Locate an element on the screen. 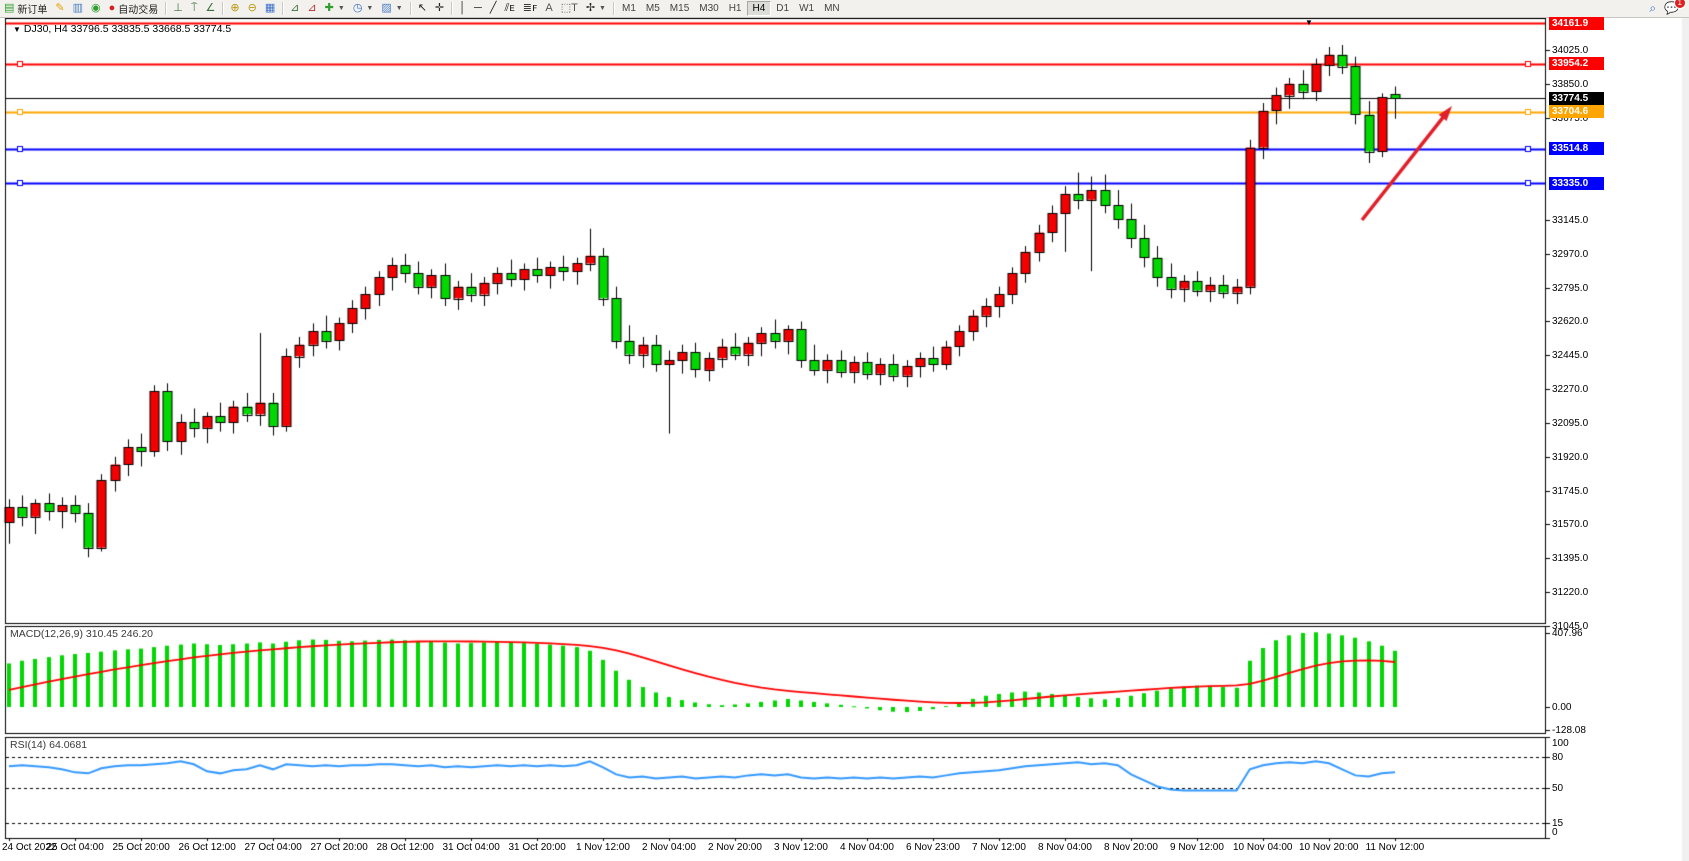 The height and width of the screenshot is (861, 1689). styler-button: ✎ is located at coordinates (59, 8).